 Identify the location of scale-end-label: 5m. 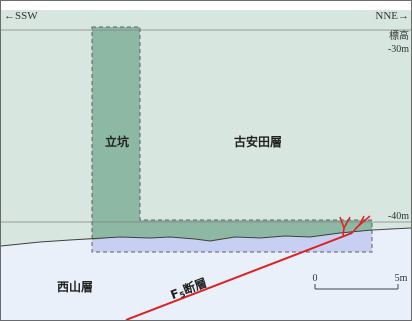
(401, 278).